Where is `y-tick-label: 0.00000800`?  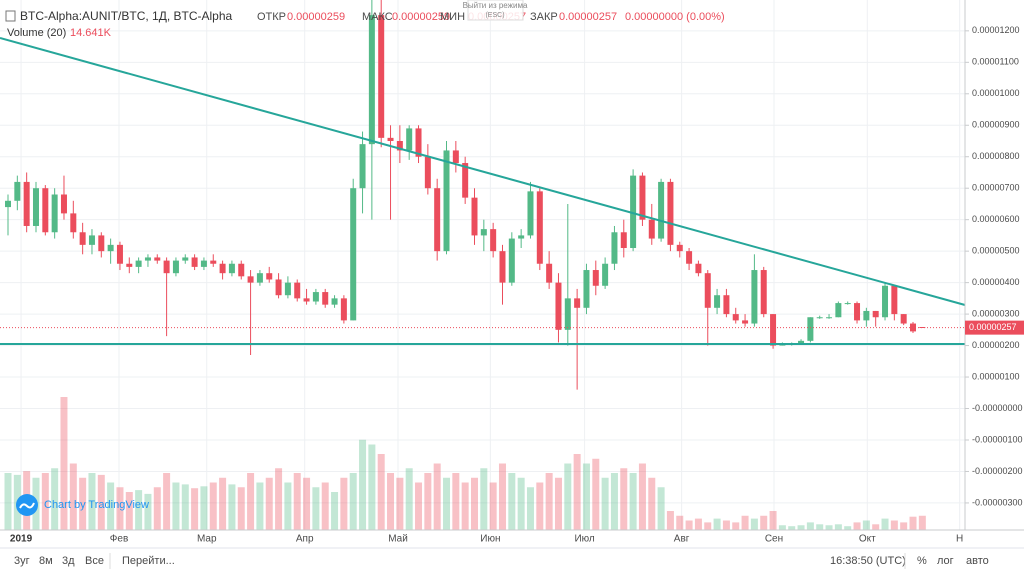 y-tick-label: 0.00000800 is located at coordinates (996, 156).